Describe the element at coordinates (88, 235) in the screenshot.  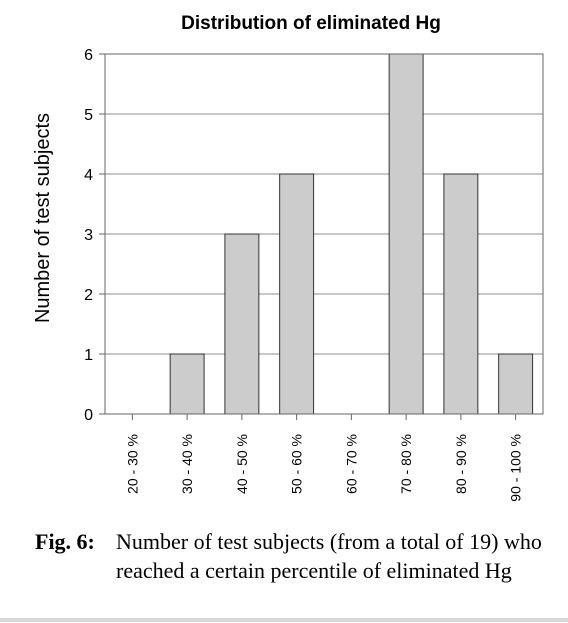
I see `y-tick-label: 3` at that location.